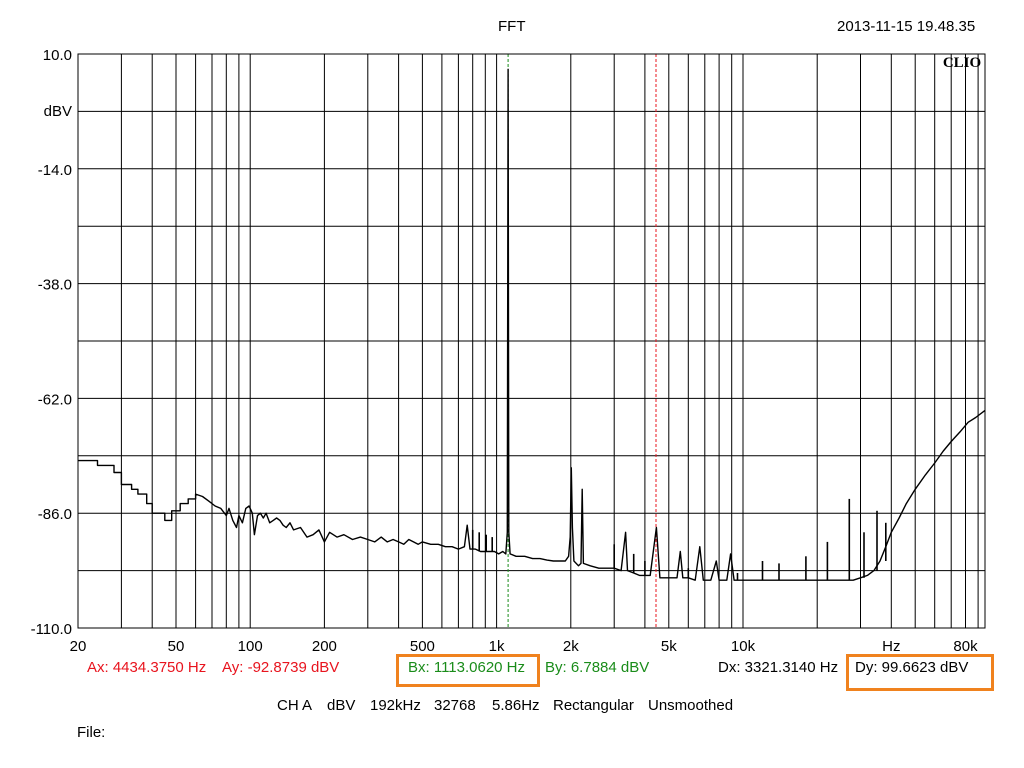 The width and height of the screenshot is (1024, 768). Describe the element at coordinates (147, 667) in the screenshot. I see `cursor-a-x-readout: Ax: 4434.3750 Hz` at that location.